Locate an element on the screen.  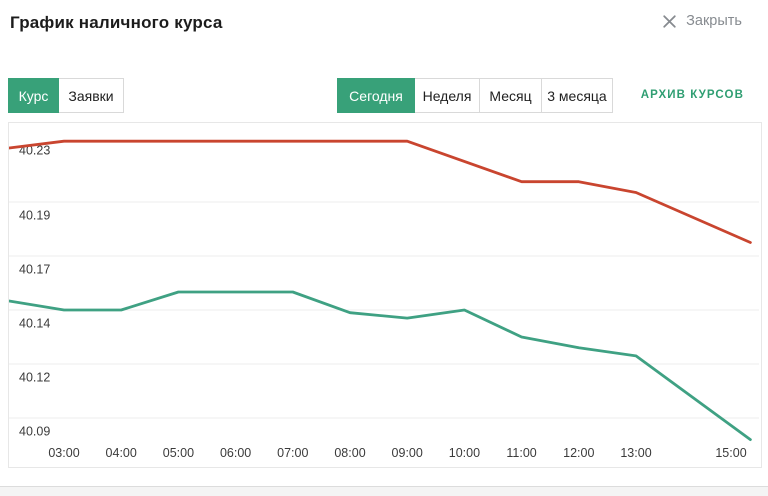
svg-text: 40.19 is located at coordinates (34, 216).